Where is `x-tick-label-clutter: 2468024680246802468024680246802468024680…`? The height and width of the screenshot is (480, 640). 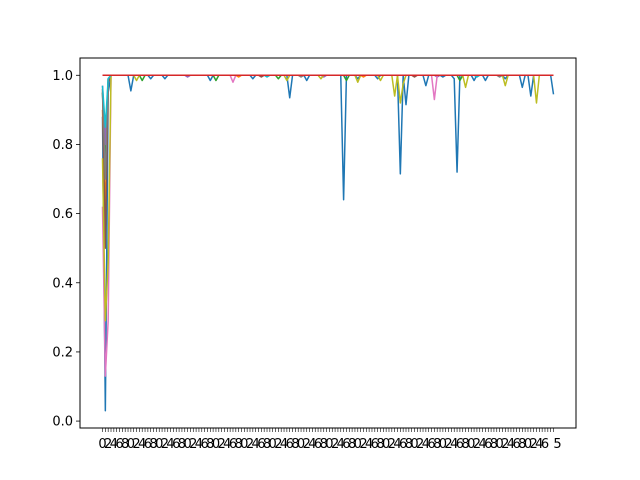 x-tick-label-clutter: 2468024680246802468024680246802468024680… is located at coordinates (326, 444).